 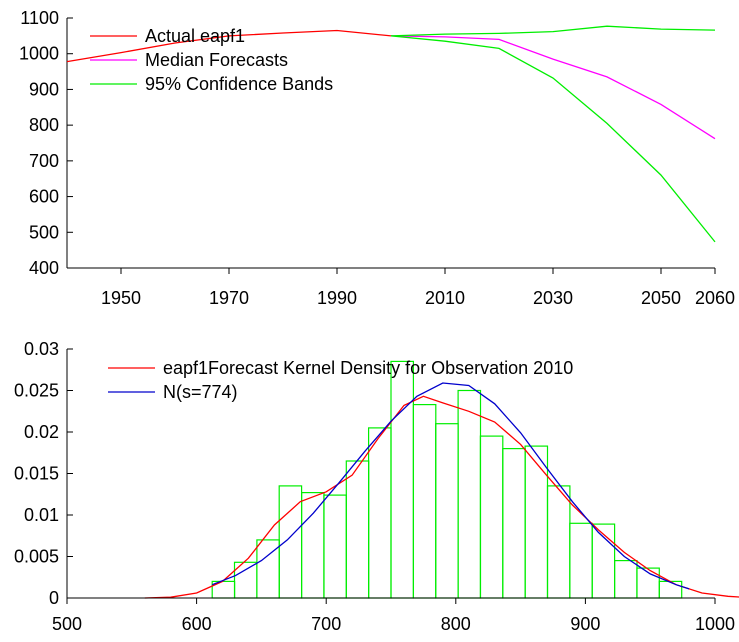 I want to click on chart1-y-tick-label: 900, so click(x=44, y=89).